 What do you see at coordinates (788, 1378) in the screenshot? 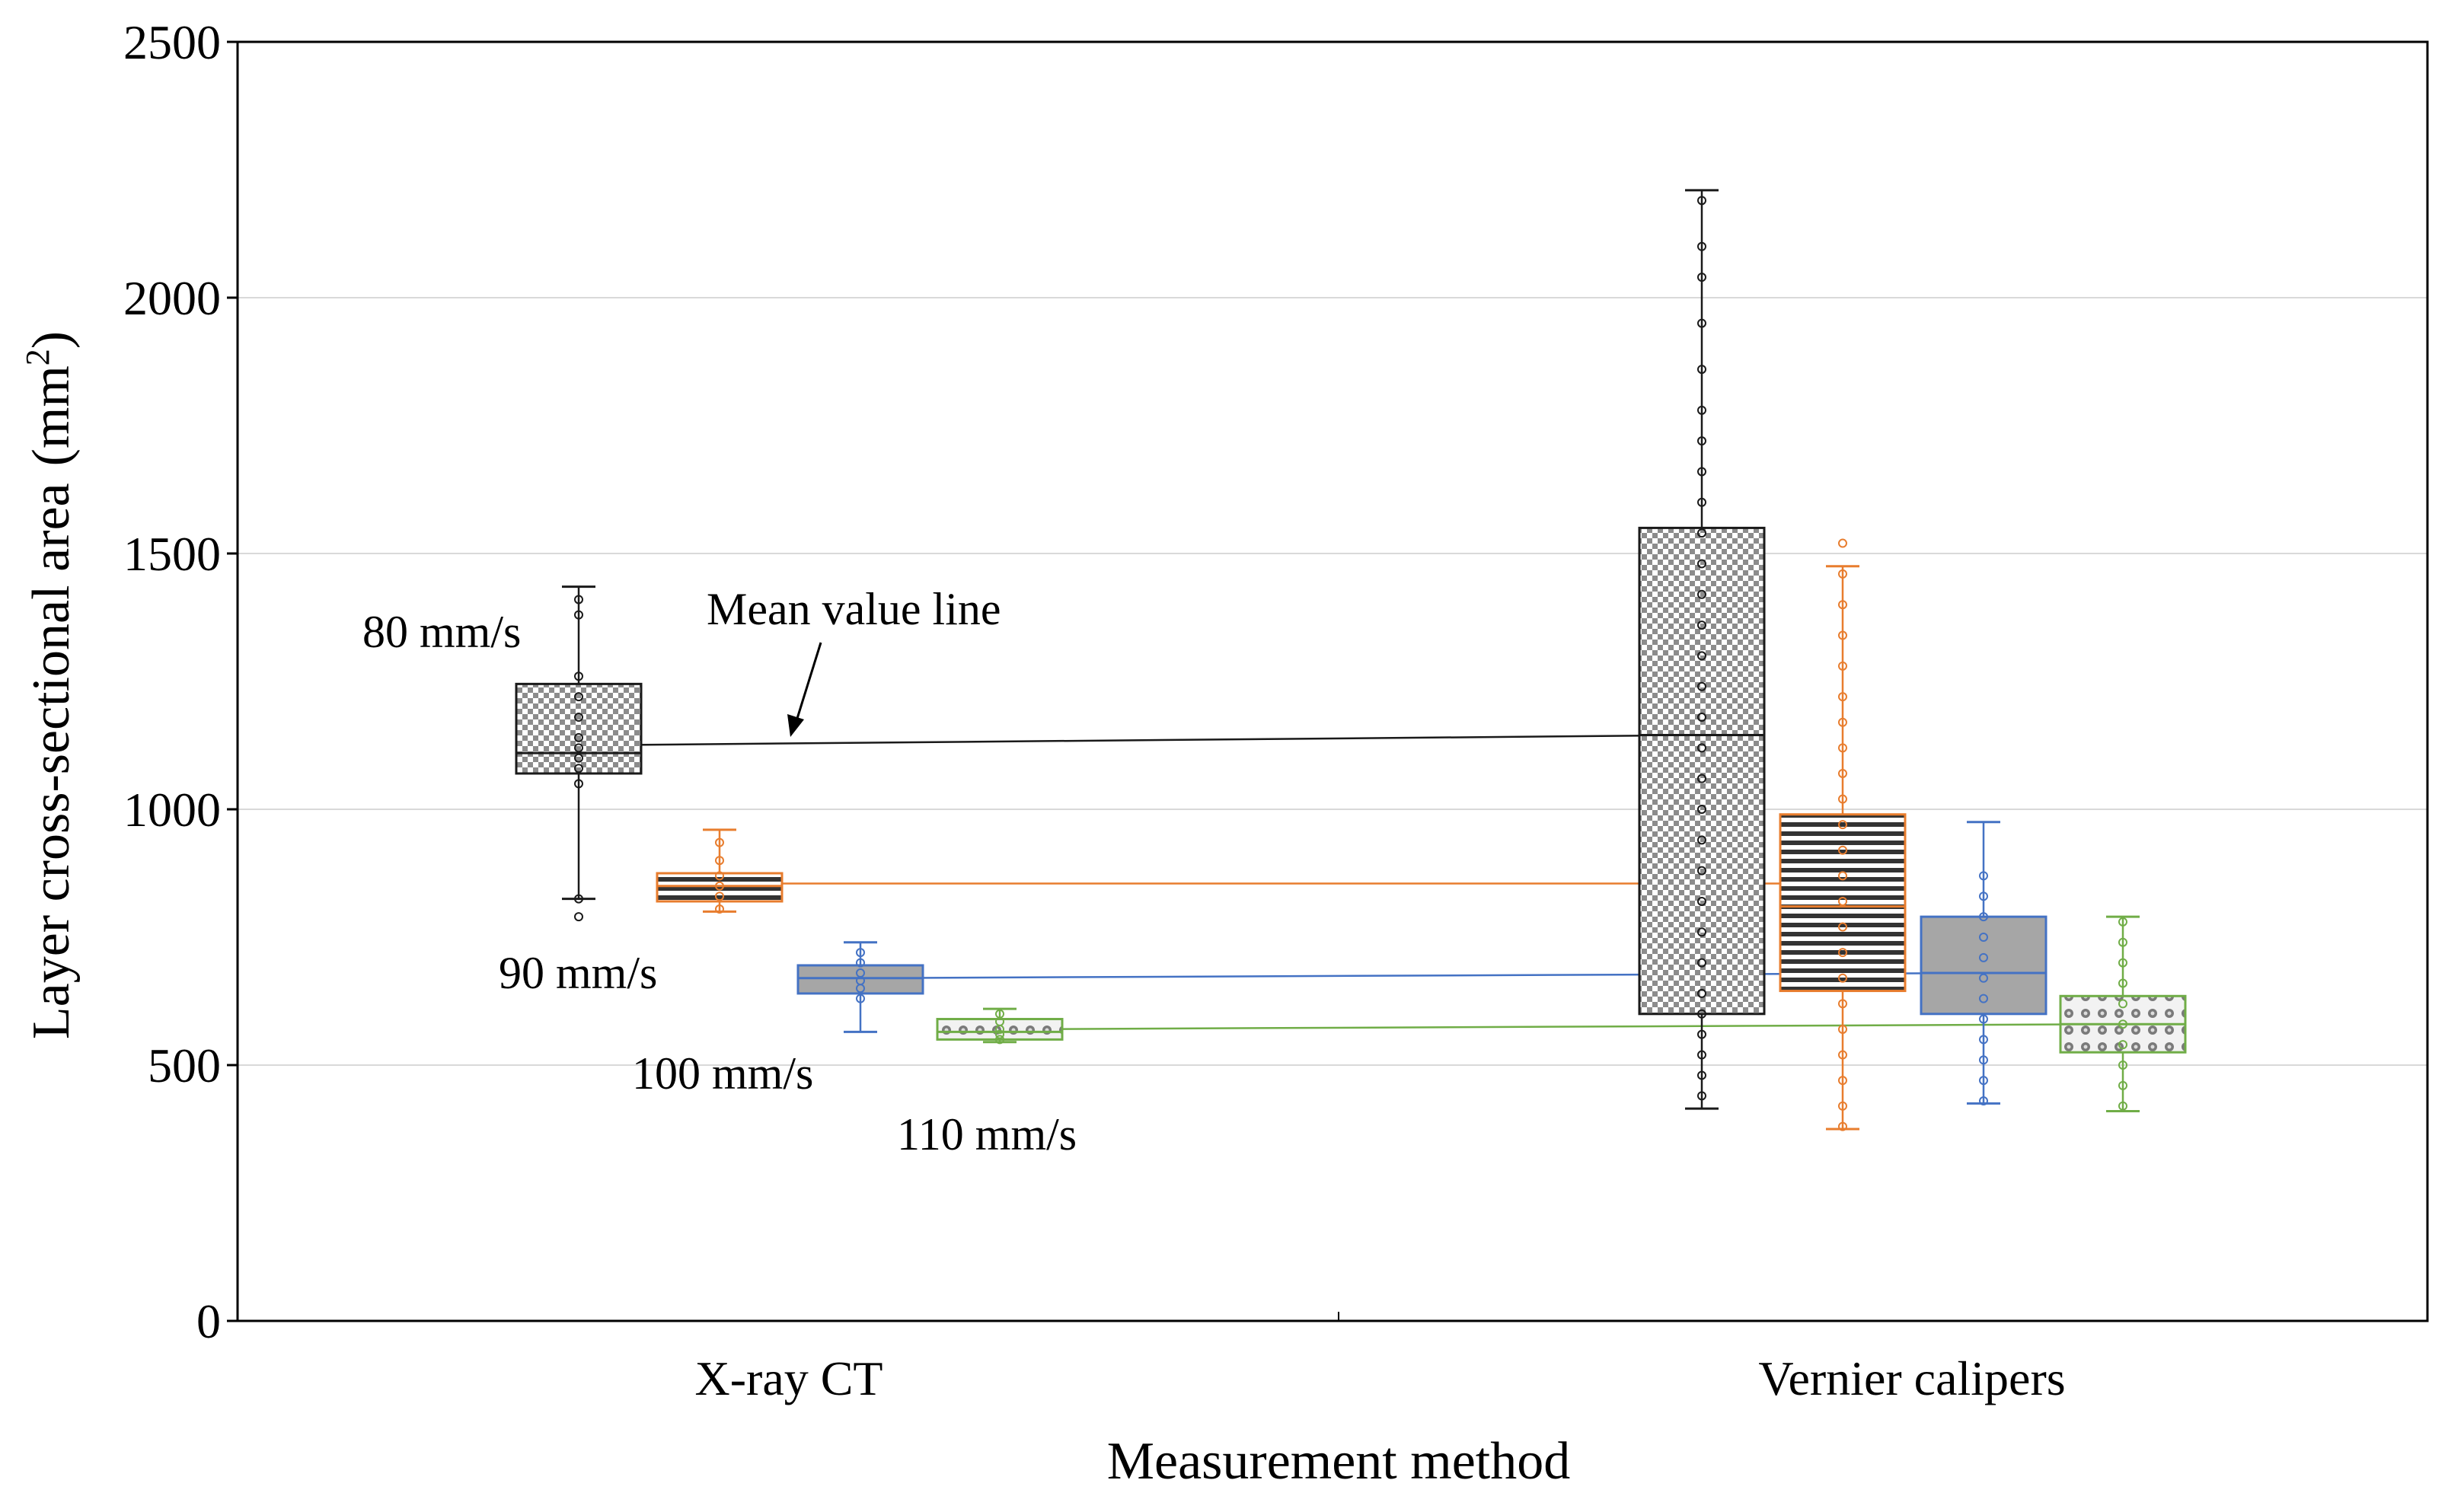
I see `x-tick-label: X-ray CT` at bounding box center [788, 1378].